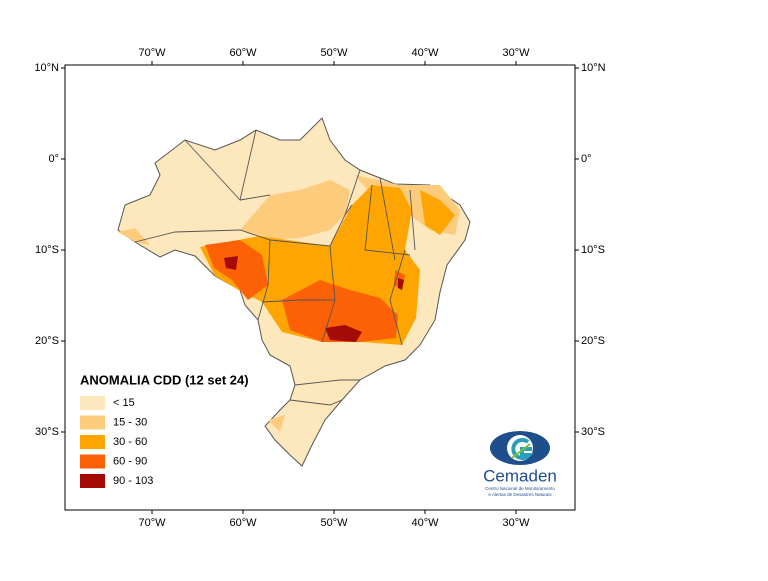 The width and height of the screenshot is (768, 581). What do you see at coordinates (133, 481) in the screenshot?
I see `legend-label: 90 - 103` at bounding box center [133, 481].